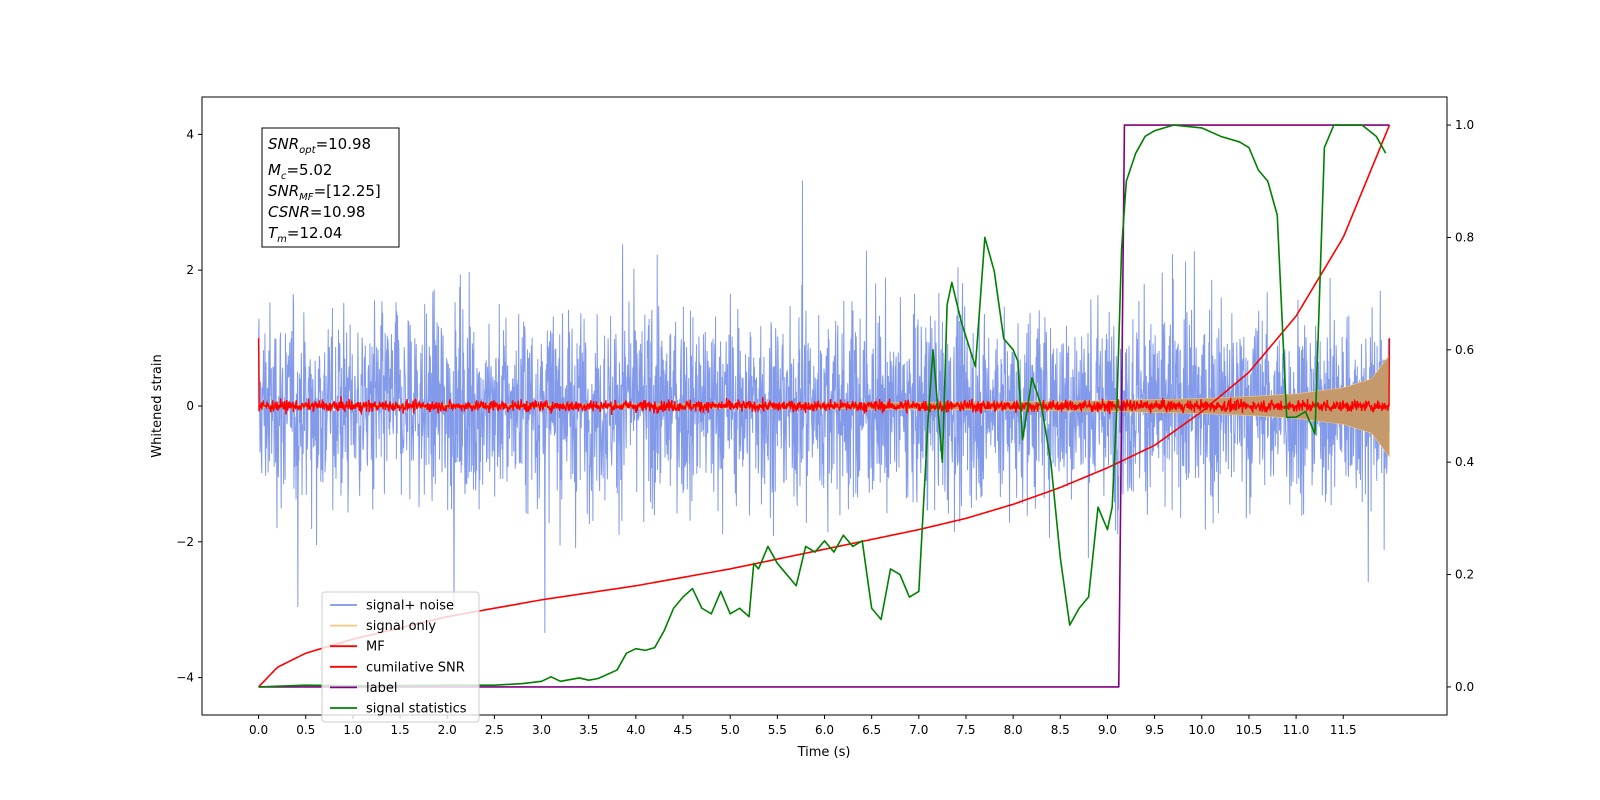 Image resolution: width=1600 pixels, height=800 pixels. I want to click on info-snr-mf: SNRMF=[12.25], so click(324, 192).